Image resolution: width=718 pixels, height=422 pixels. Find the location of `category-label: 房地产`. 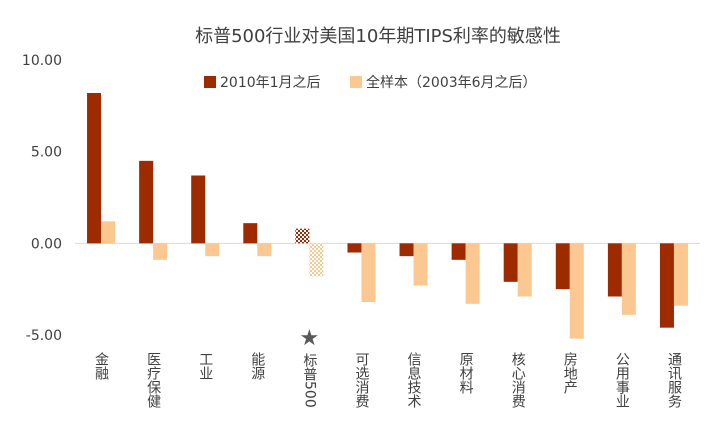

category-label: 房地产 is located at coordinates (570, 373).